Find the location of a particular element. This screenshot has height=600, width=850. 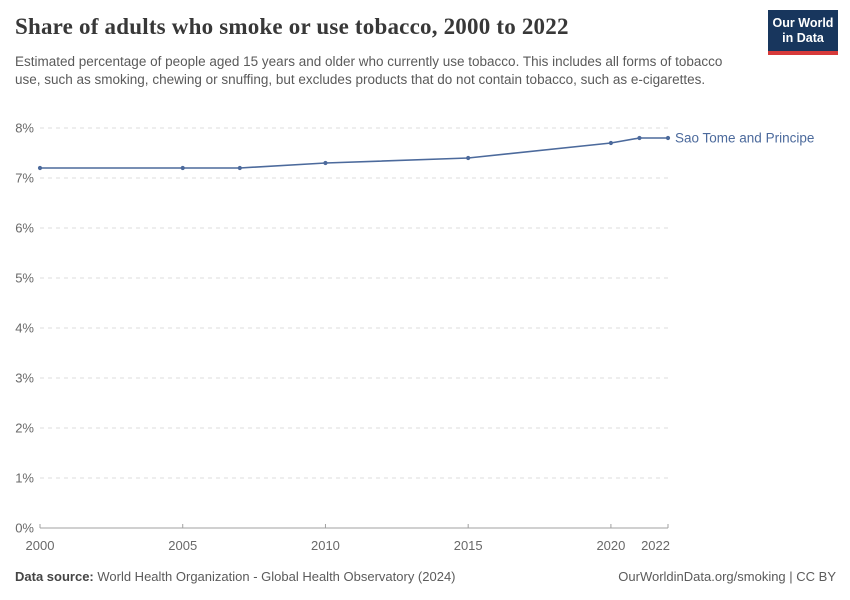

x-tick-label: 2015 is located at coordinates (468, 545).